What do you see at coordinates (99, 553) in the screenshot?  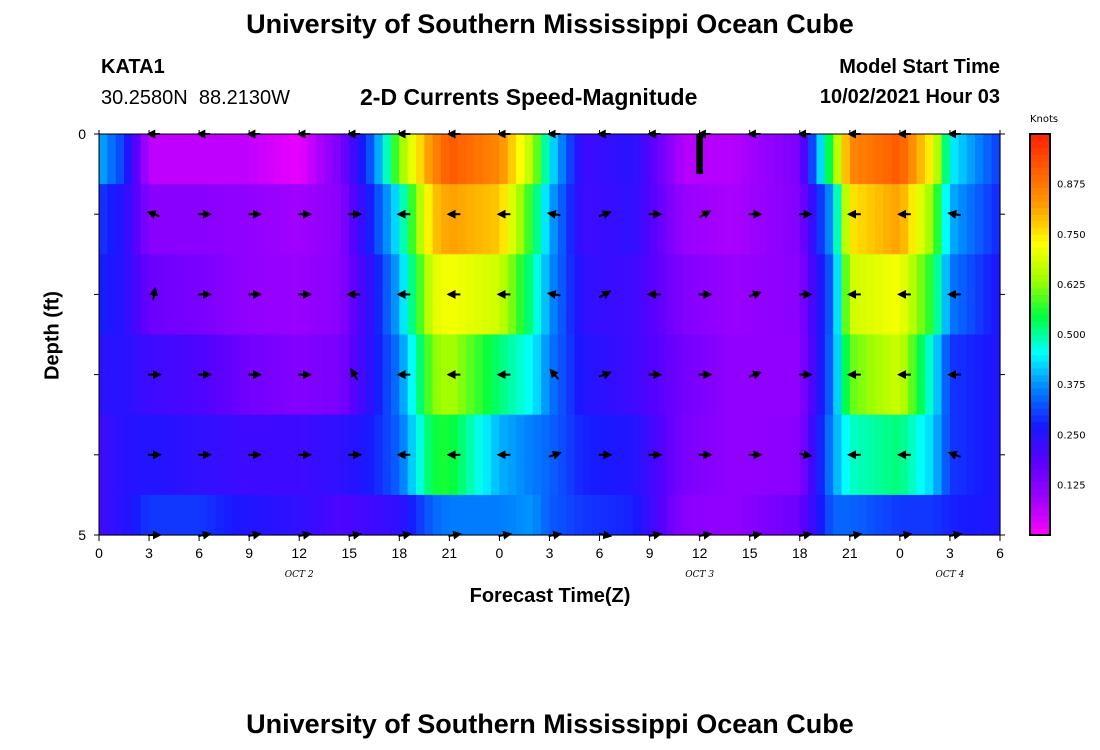 I see `x-tick-label: 0` at bounding box center [99, 553].